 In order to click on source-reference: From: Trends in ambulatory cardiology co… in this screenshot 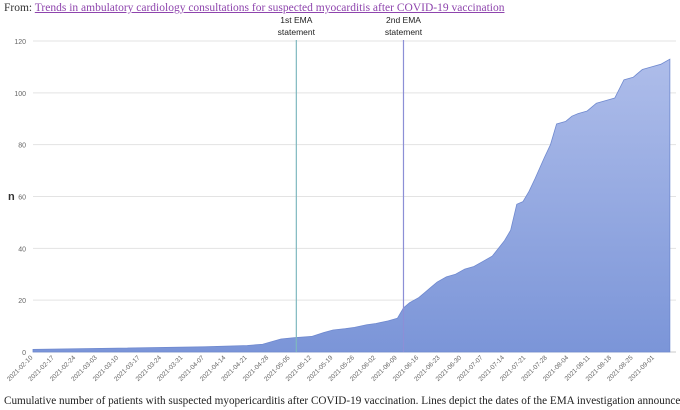, I will do `click(254, 8)`.